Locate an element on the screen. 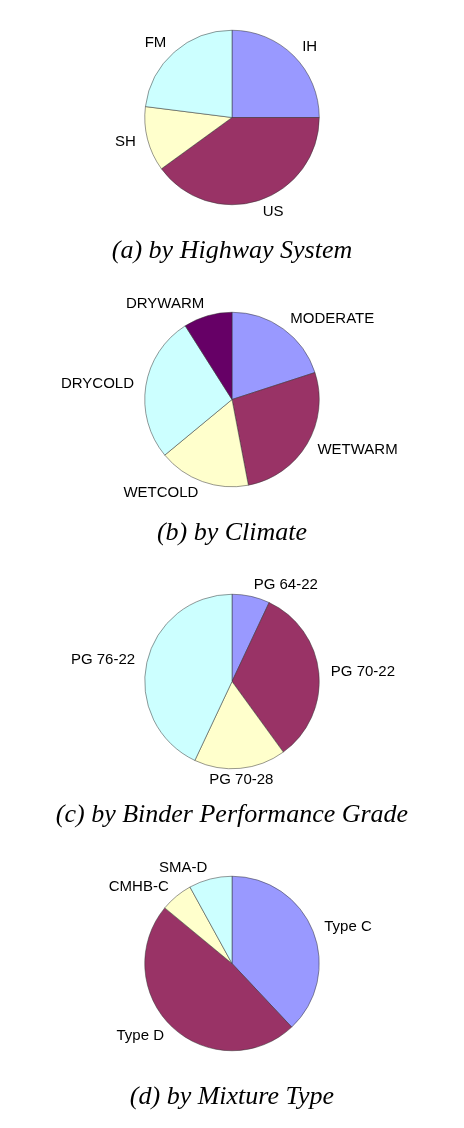  slice-label: MODERATE is located at coordinates (332, 318).